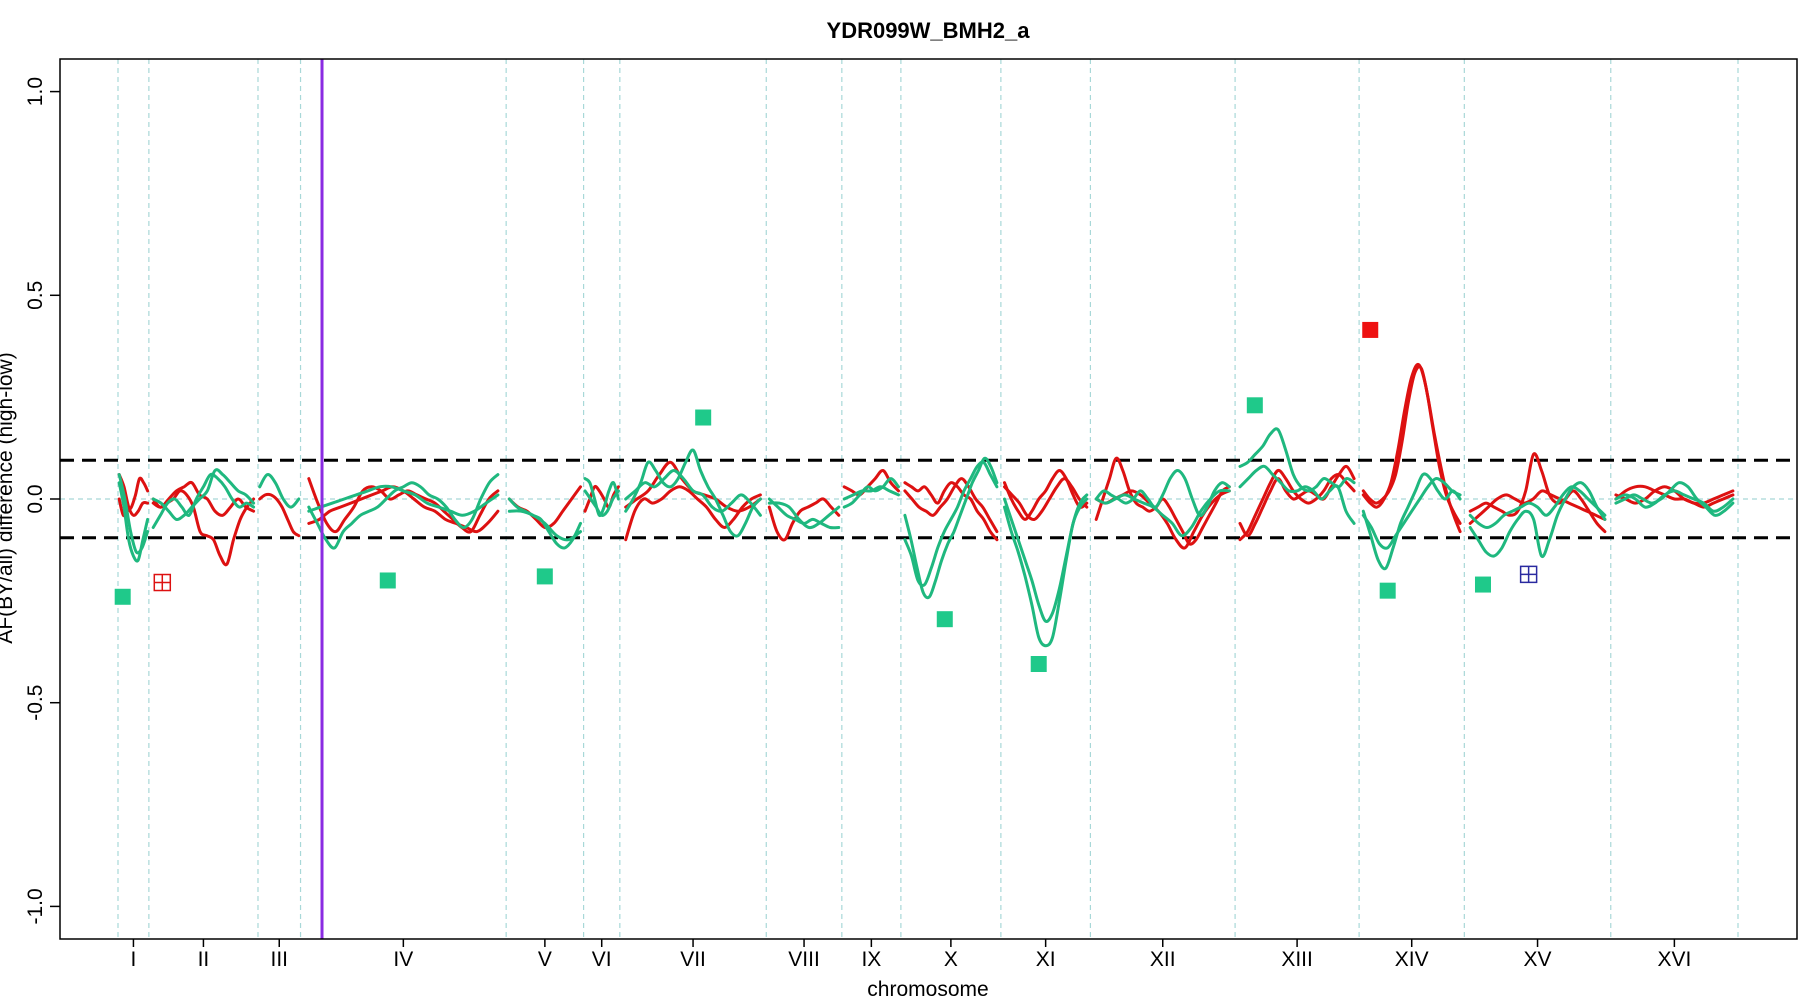 This screenshot has width=1800, height=1005. Describe the element at coordinates (929, 30) in the screenshot. I see `chart-title: YDR099W_BMH2_a` at that location.